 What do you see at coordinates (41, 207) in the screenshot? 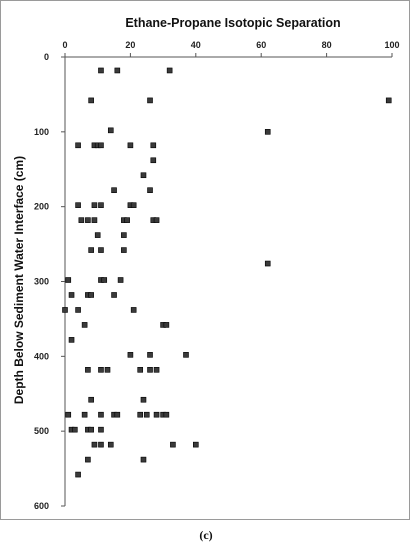
I see `y-tick-label: 200` at bounding box center [41, 207].